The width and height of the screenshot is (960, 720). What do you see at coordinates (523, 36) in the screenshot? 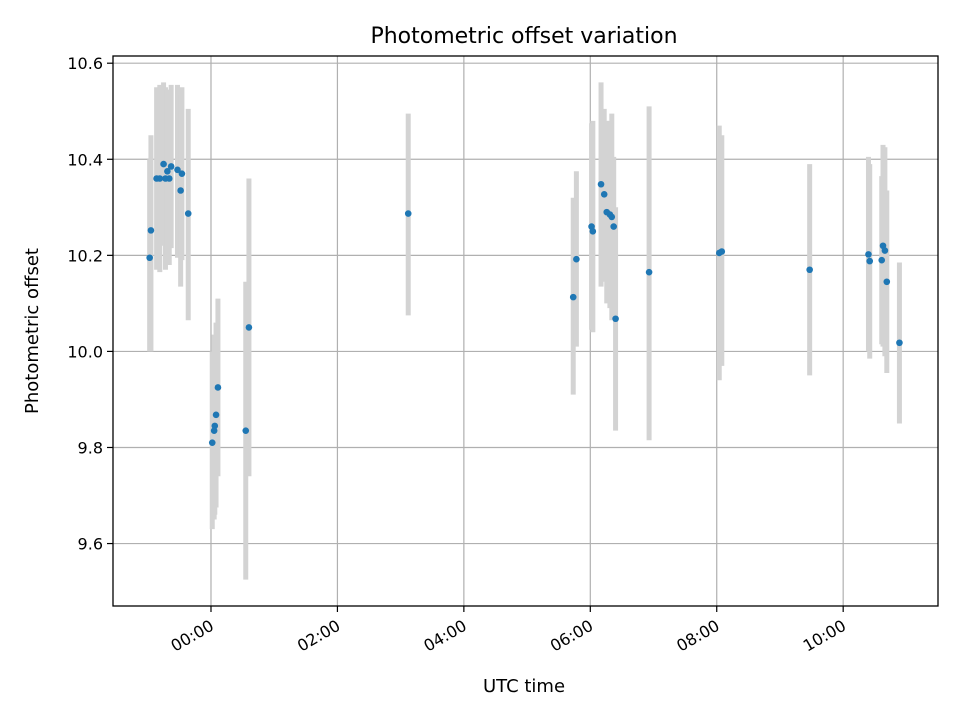
I see `chart-title: Photometric offset variation` at bounding box center [523, 36].